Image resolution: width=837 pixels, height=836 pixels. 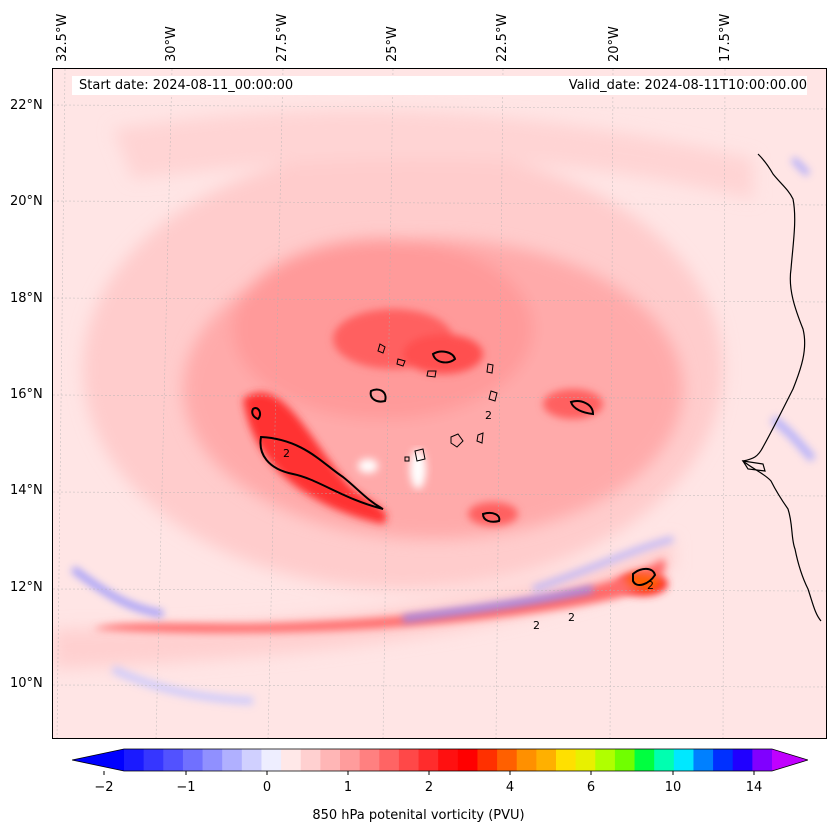 What do you see at coordinates (439, 85) in the screenshot?
I see `header-bar` at bounding box center [439, 85].